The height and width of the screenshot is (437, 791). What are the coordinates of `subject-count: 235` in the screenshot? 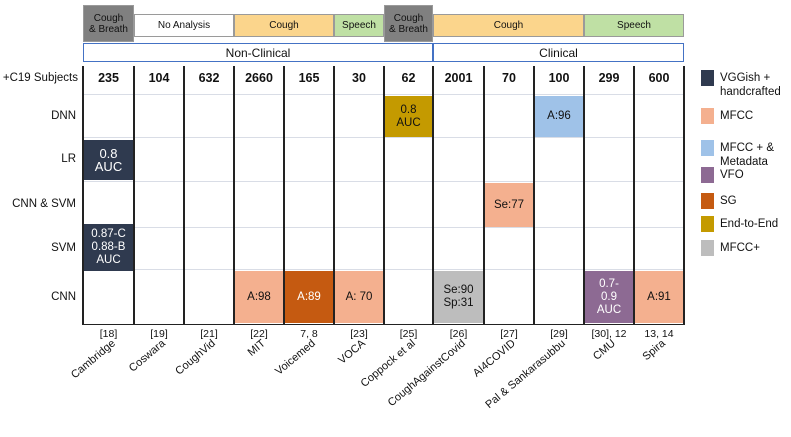 It's located at (108, 78).